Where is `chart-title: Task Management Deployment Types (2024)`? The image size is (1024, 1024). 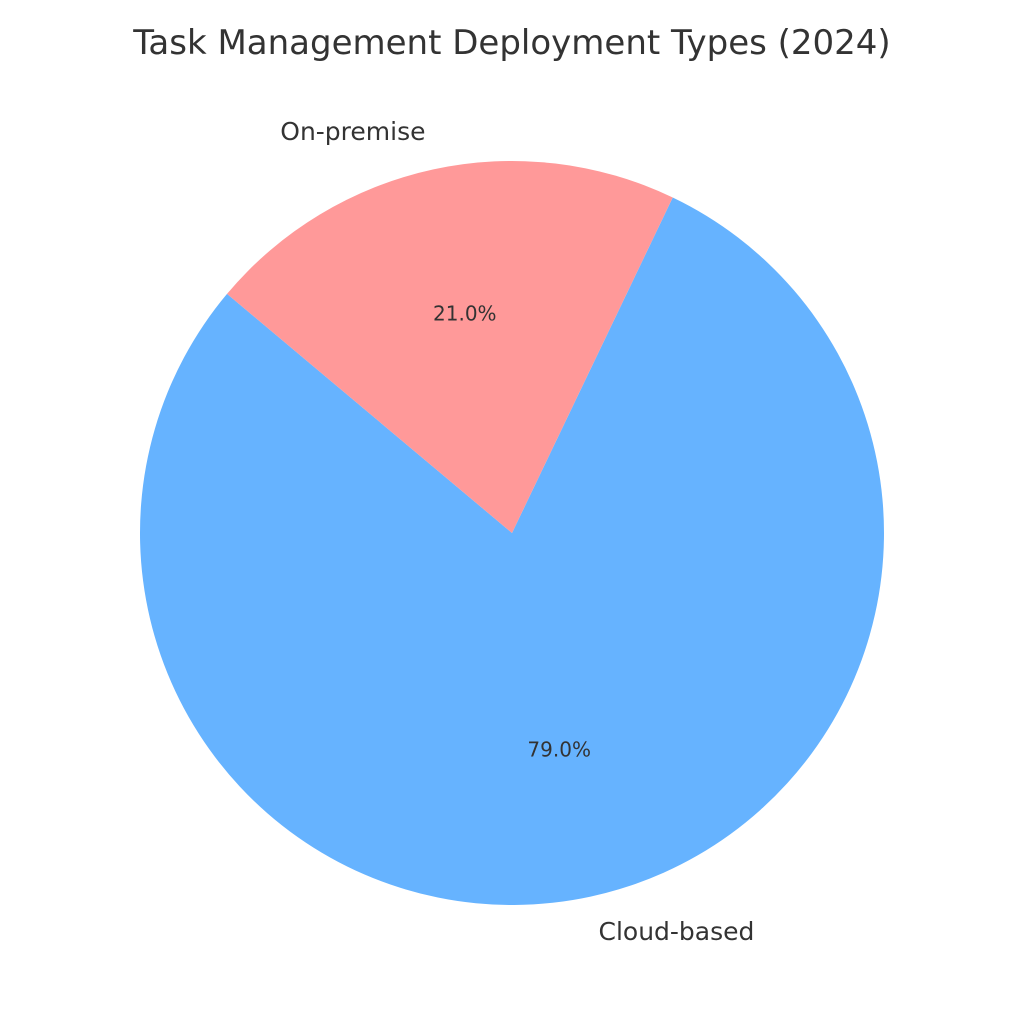
chart-title: Task Management Deployment Types (2024) is located at coordinates (511, 43).